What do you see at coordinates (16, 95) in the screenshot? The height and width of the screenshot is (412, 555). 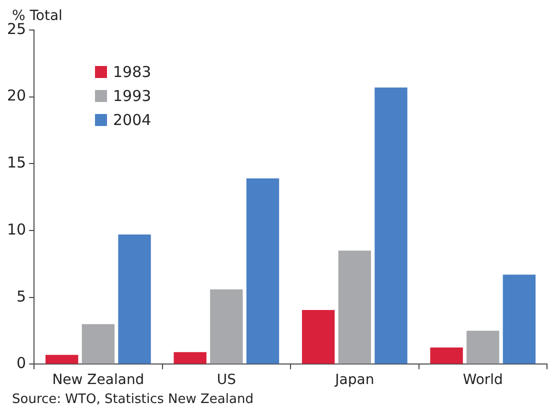 I see `y-tick-label: 20` at bounding box center [16, 95].